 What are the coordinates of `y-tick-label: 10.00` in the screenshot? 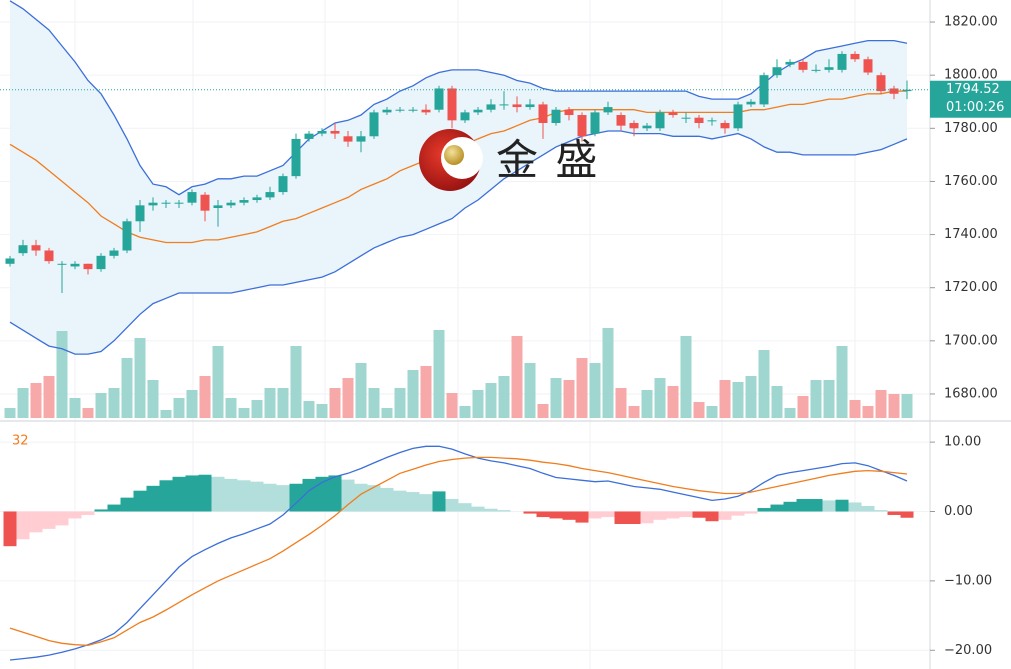 It's located at (962, 442).